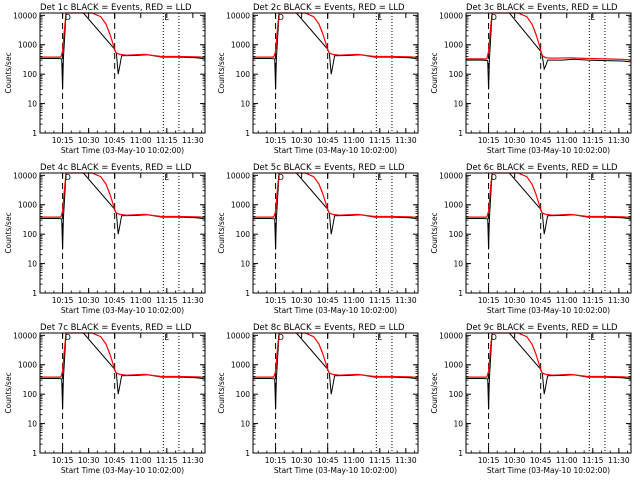 This screenshot has width=640, height=480. Describe the element at coordinates (542, 168) in the screenshot. I see `chart-title: Det 6c BLACK = Events, RED = LLD` at that location.